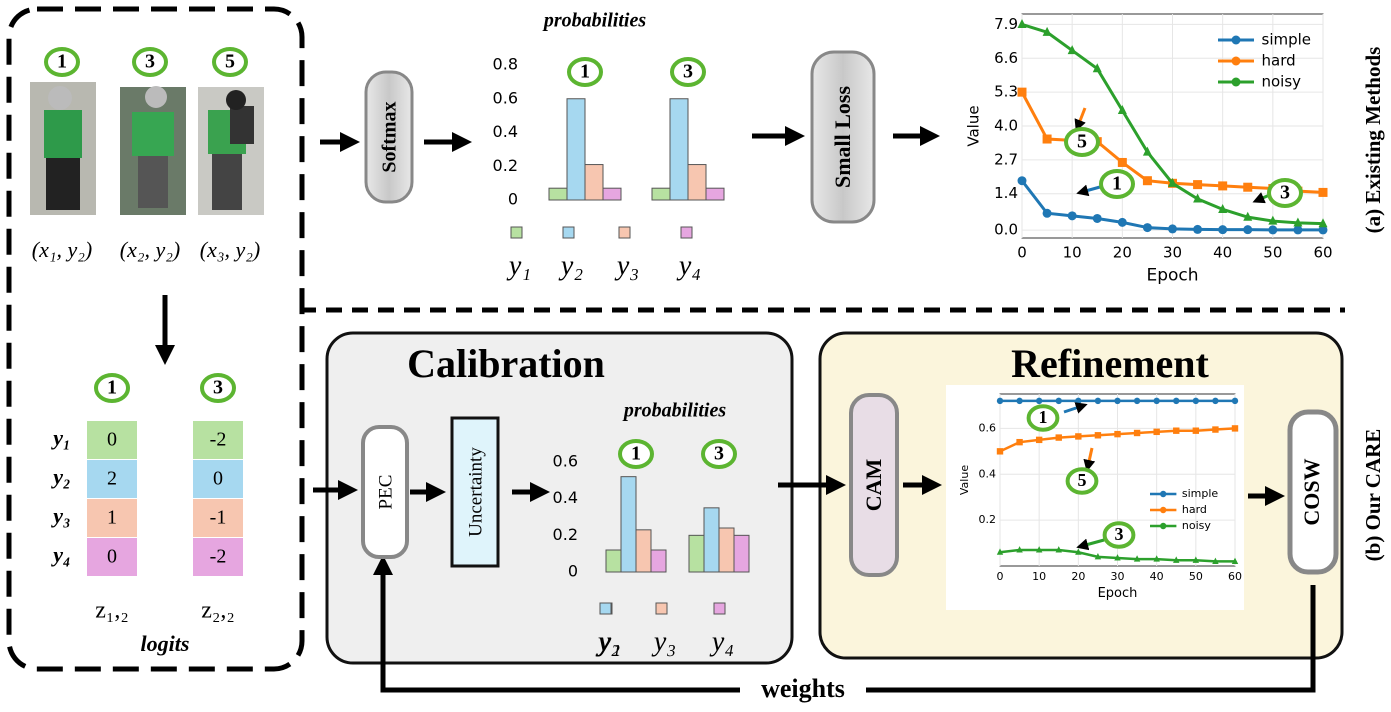  Describe the element at coordinates (505, 64) in the screenshot. I see `y-tick-label: 0.8` at that location.